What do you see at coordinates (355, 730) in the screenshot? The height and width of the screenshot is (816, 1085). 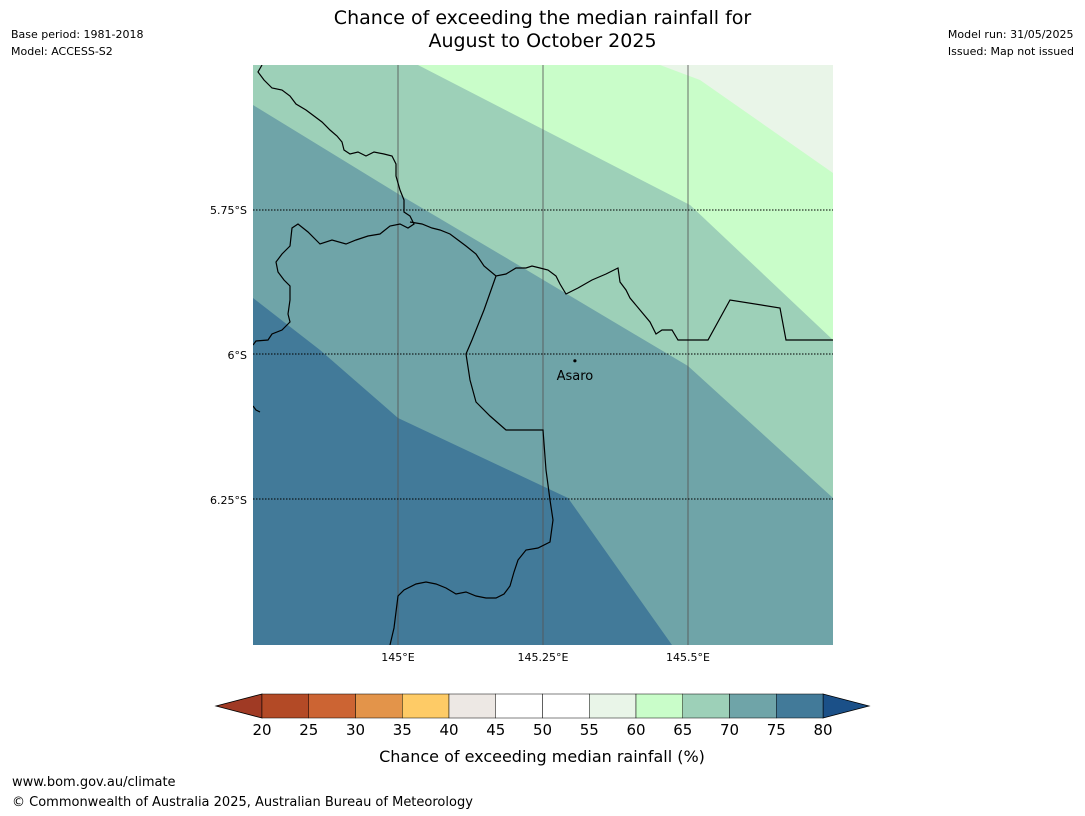 I see `colorbar-tick-label: 30` at bounding box center [355, 730].